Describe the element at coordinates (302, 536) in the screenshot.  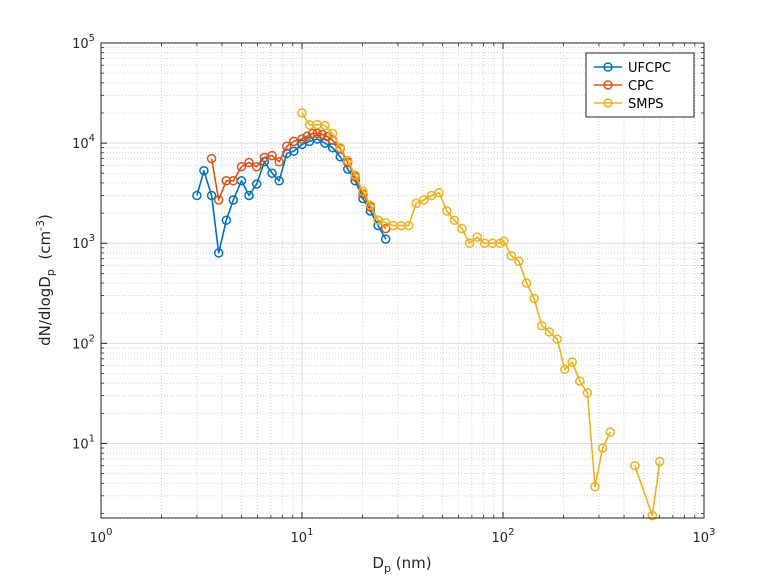
I see `x-tick-label: 10¹` at that location.